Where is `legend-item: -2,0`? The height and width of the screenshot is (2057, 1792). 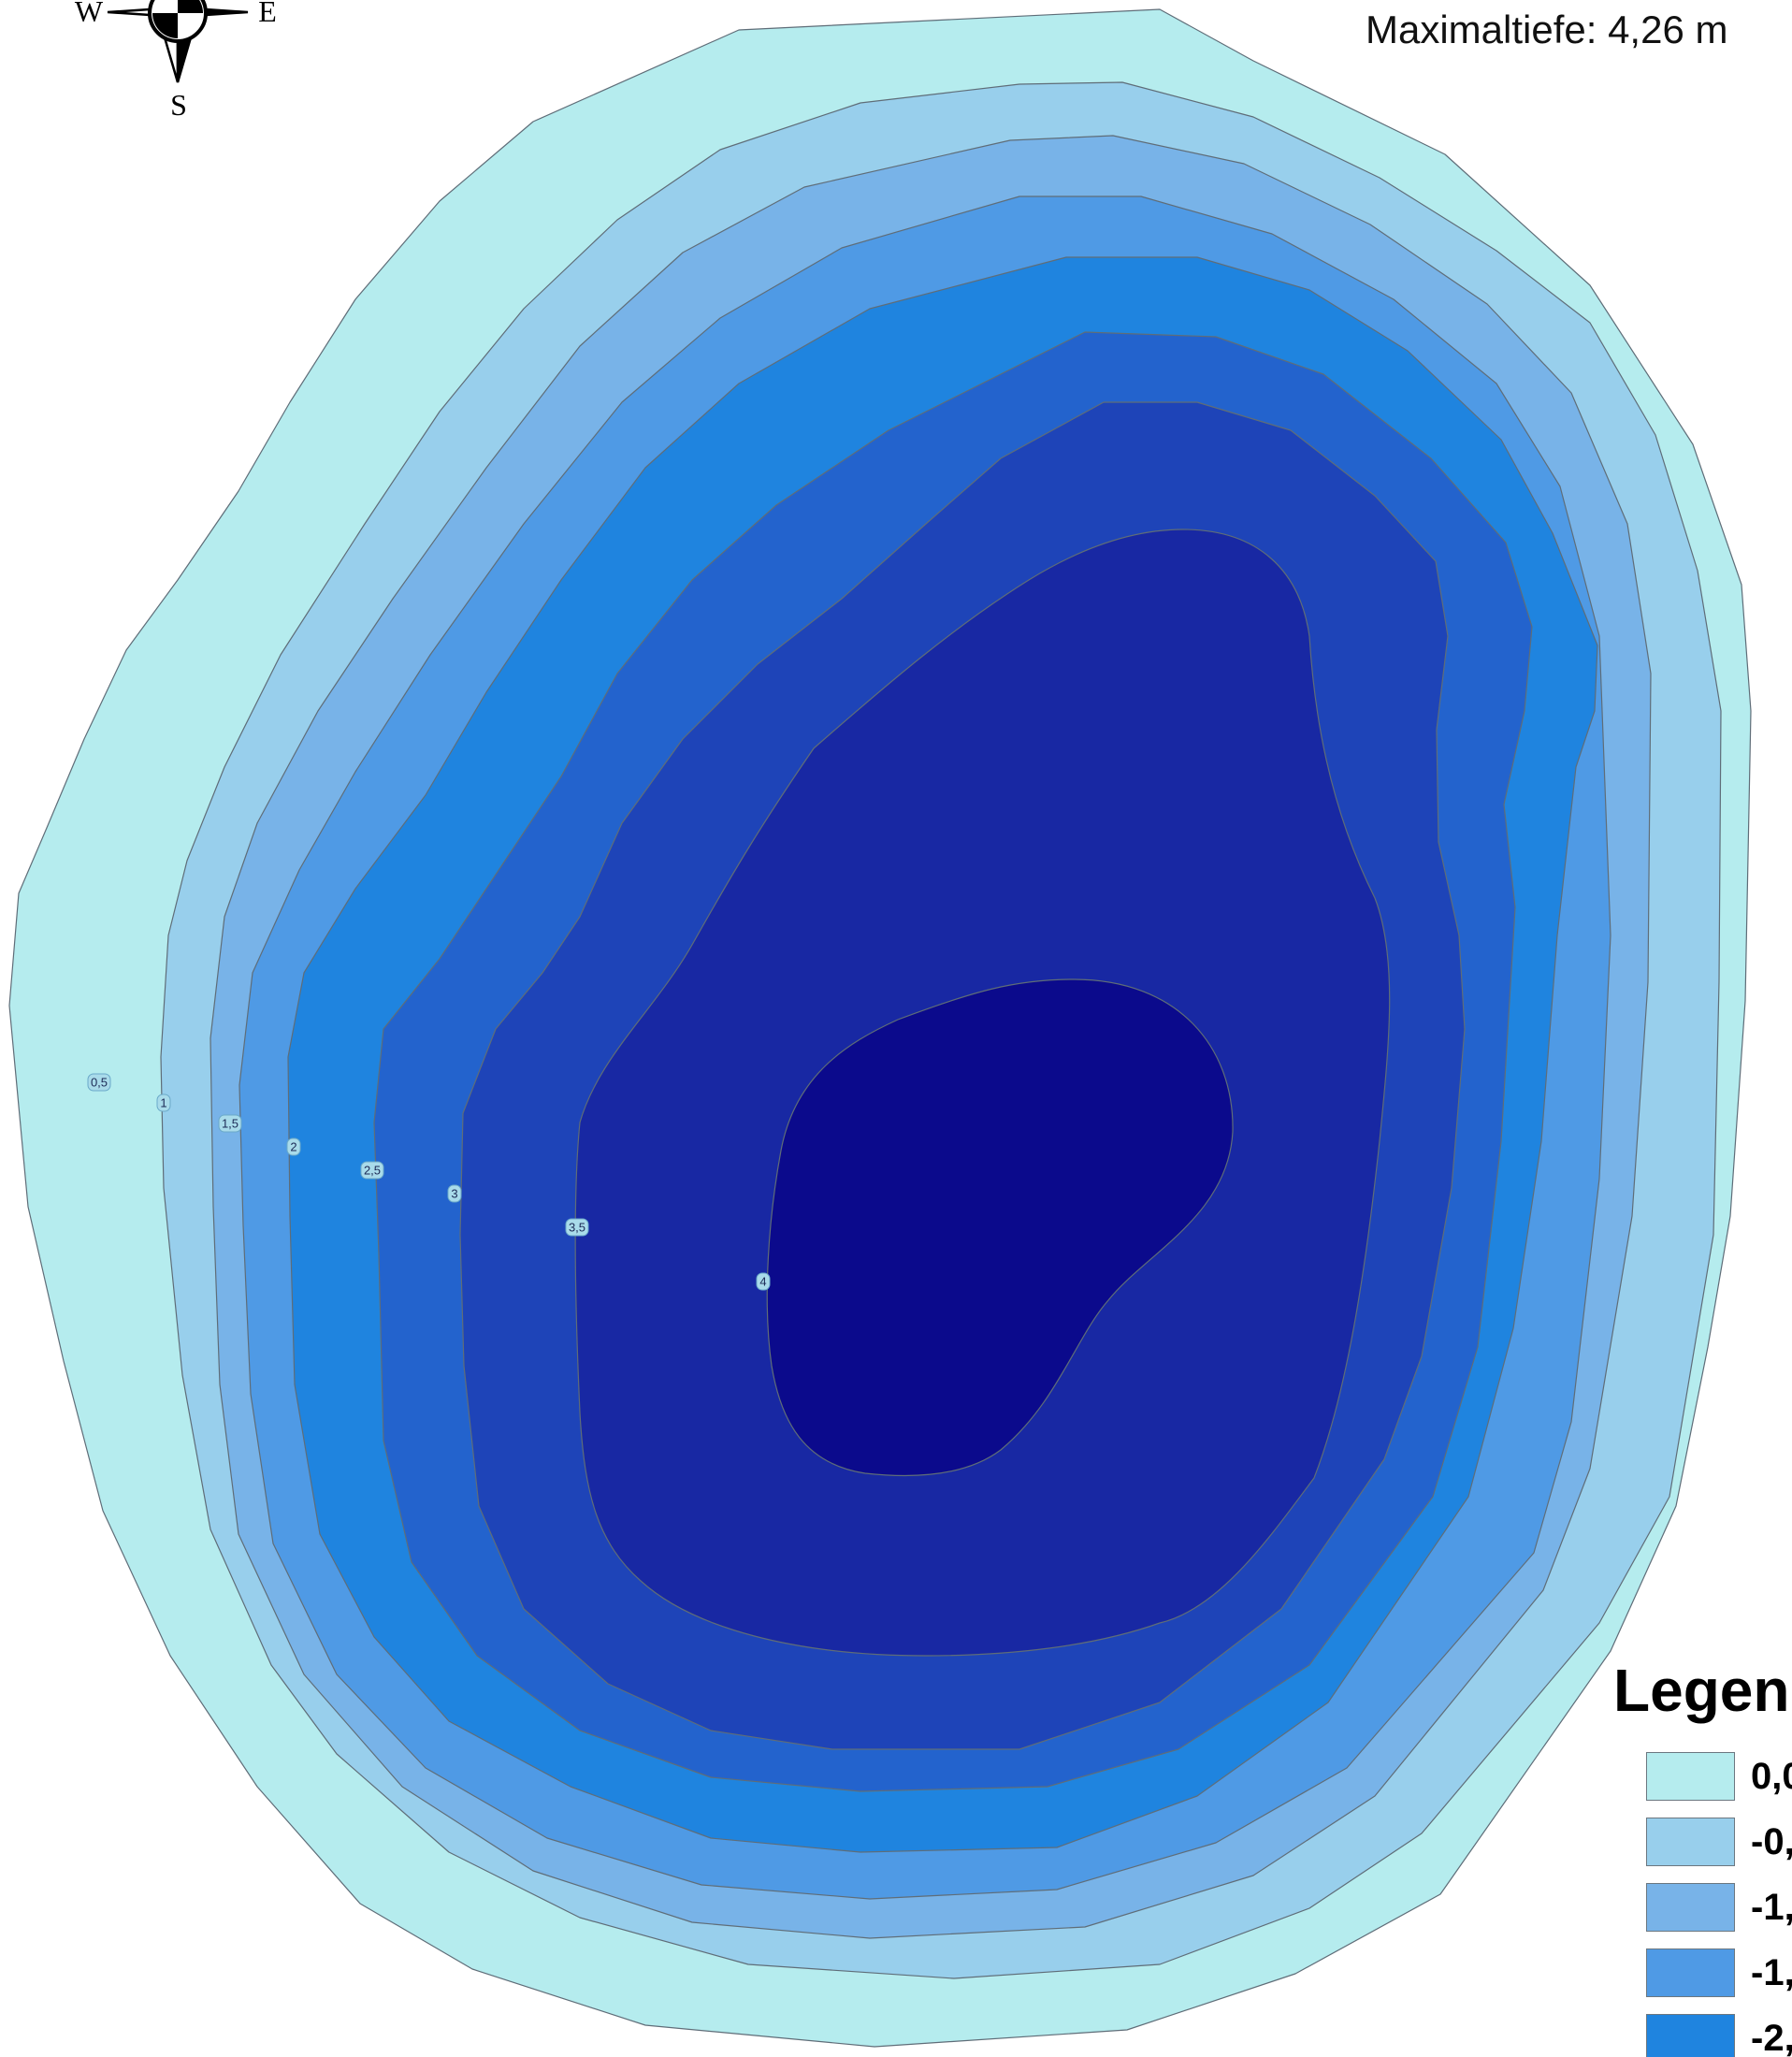 legend-item: -2,0 is located at coordinates (1719, 2035).